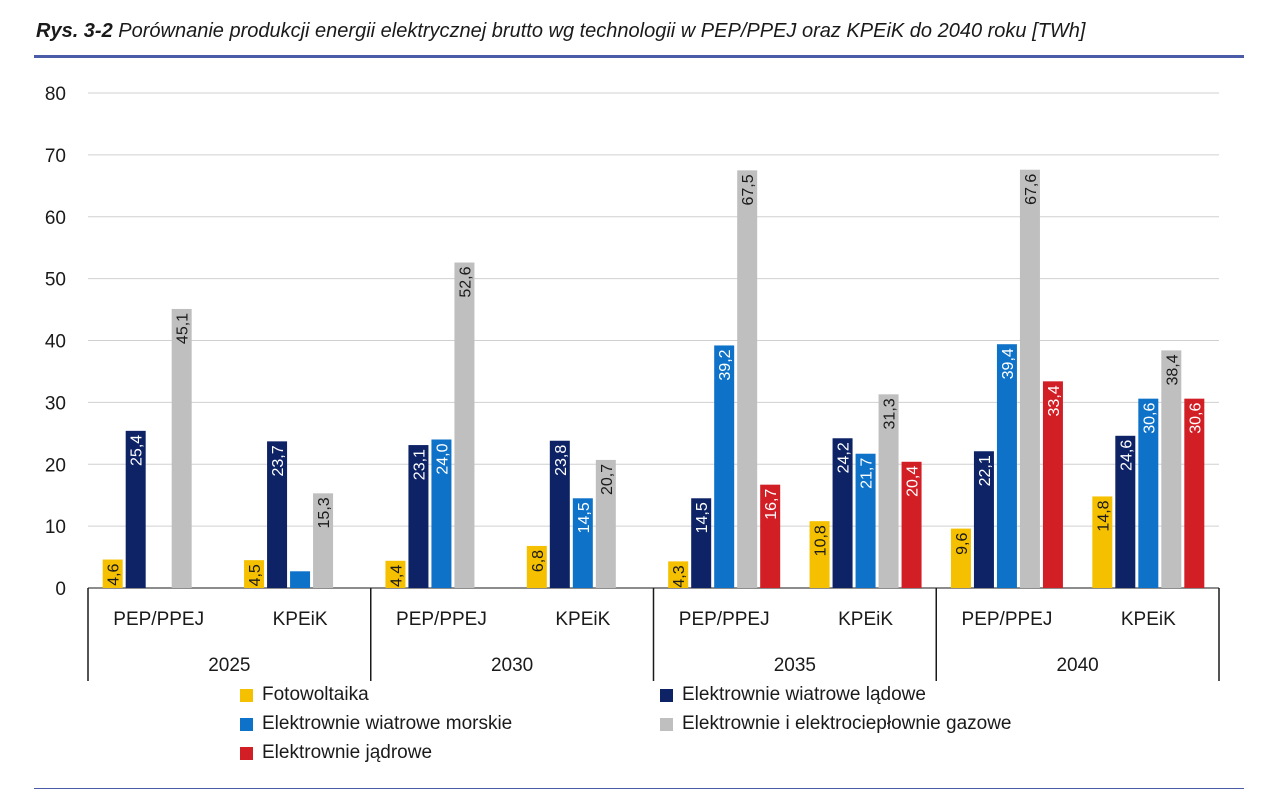 The width and height of the screenshot is (1280, 801). What do you see at coordinates (1103, 515) in the screenshot?
I see `data-label: 14,8` at bounding box center [1103, 515].